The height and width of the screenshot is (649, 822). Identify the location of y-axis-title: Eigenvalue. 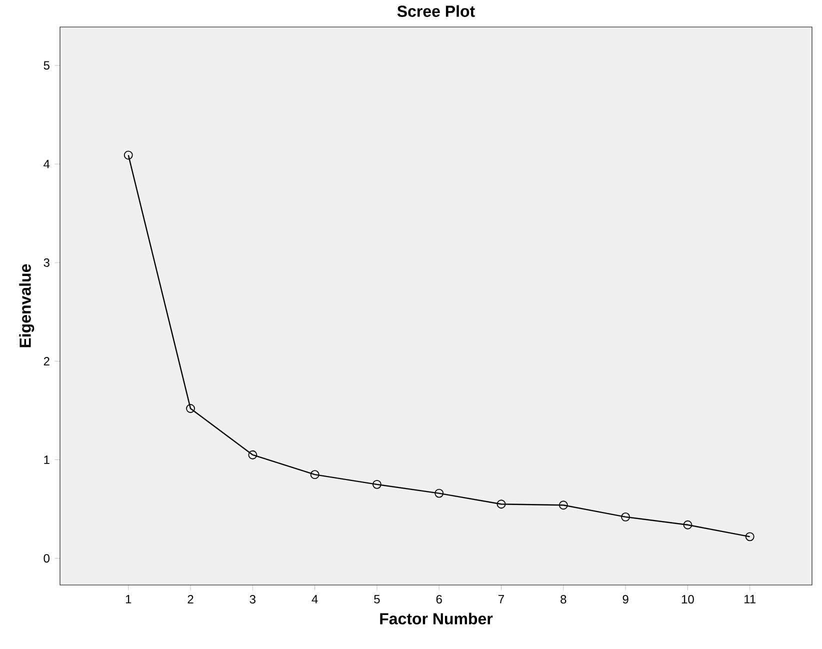
(26, 306).